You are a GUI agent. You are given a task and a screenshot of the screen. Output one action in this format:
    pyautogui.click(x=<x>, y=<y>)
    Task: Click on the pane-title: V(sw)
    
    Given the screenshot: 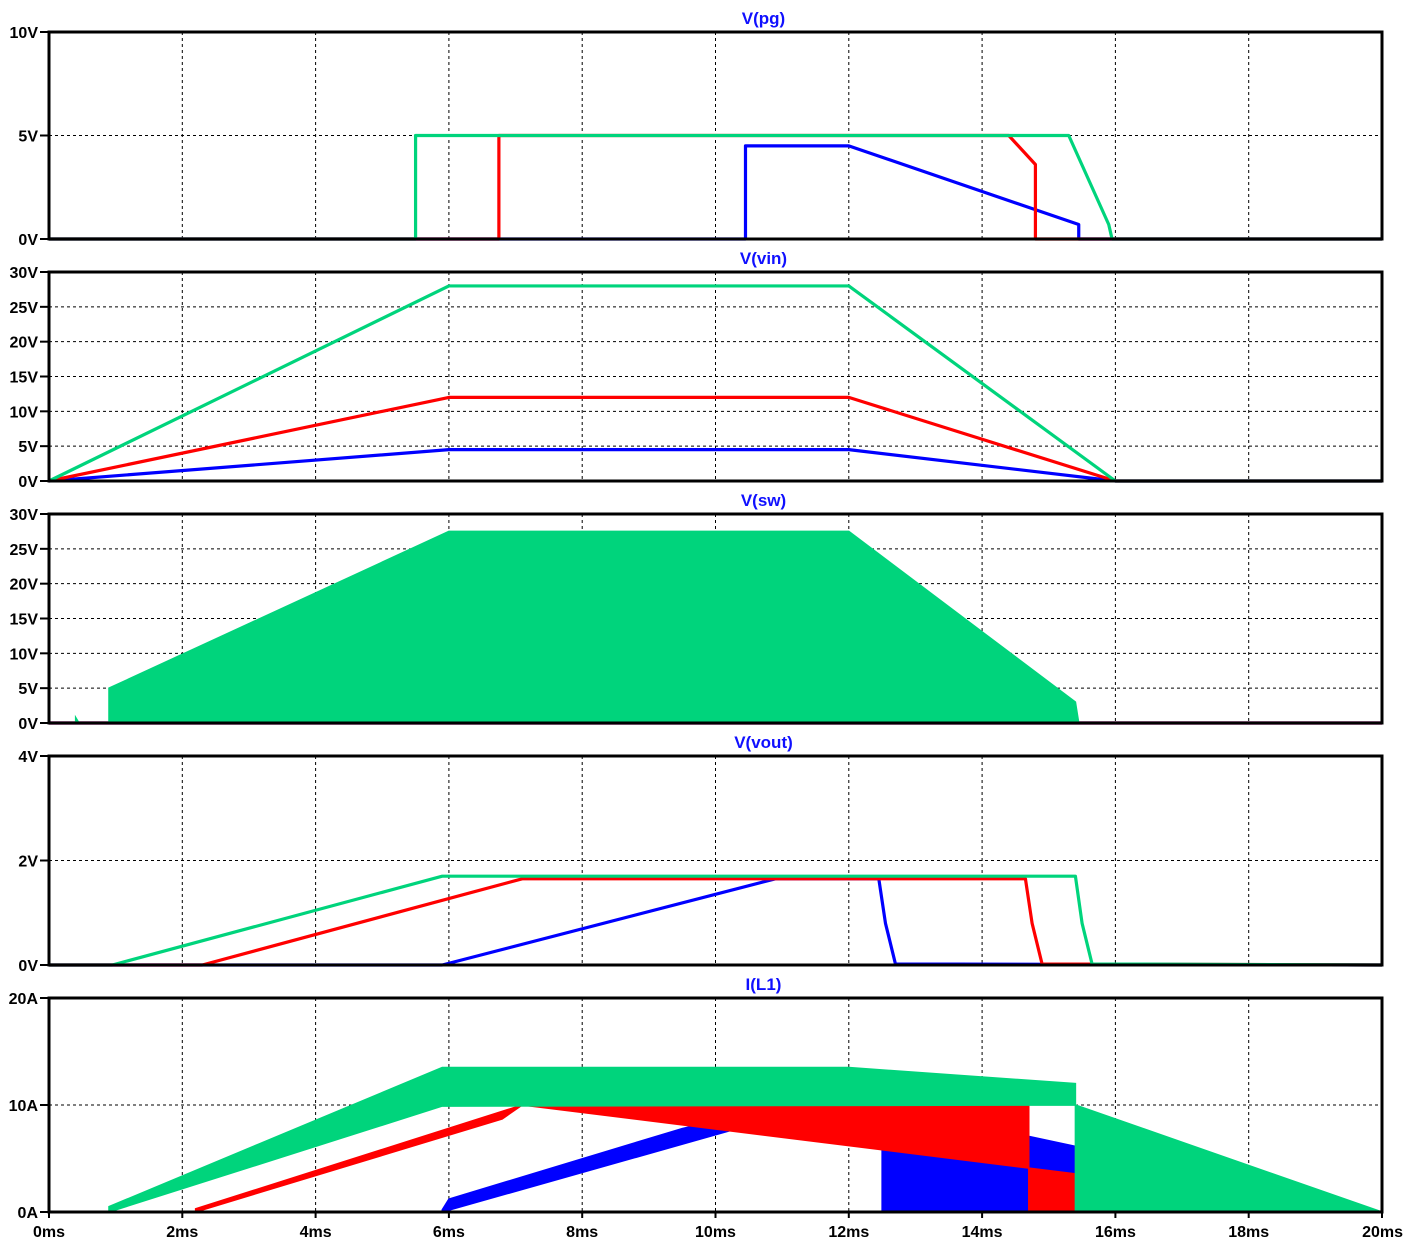 What is the action you would take?
    pyautogui.click(x=763, y=500)
    